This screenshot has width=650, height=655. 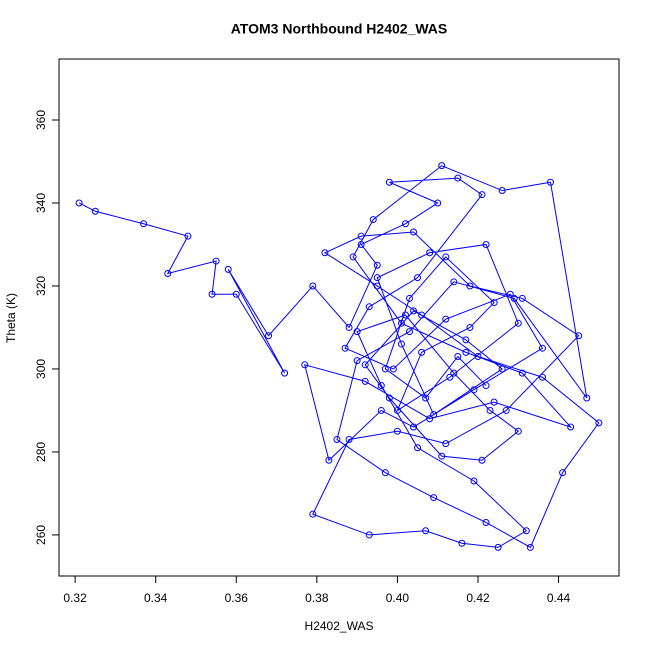 What do you see at coordinates (75, 598) in the screenshot?
I see `x-tick-label: 0.32` at bounding box center [75, 598].